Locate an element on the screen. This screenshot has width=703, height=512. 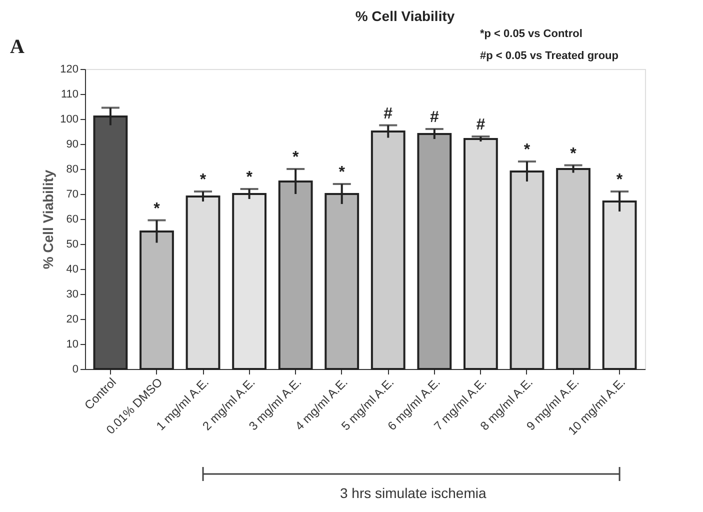
y-tick-label: 70 is located at coordinates (72, 194).